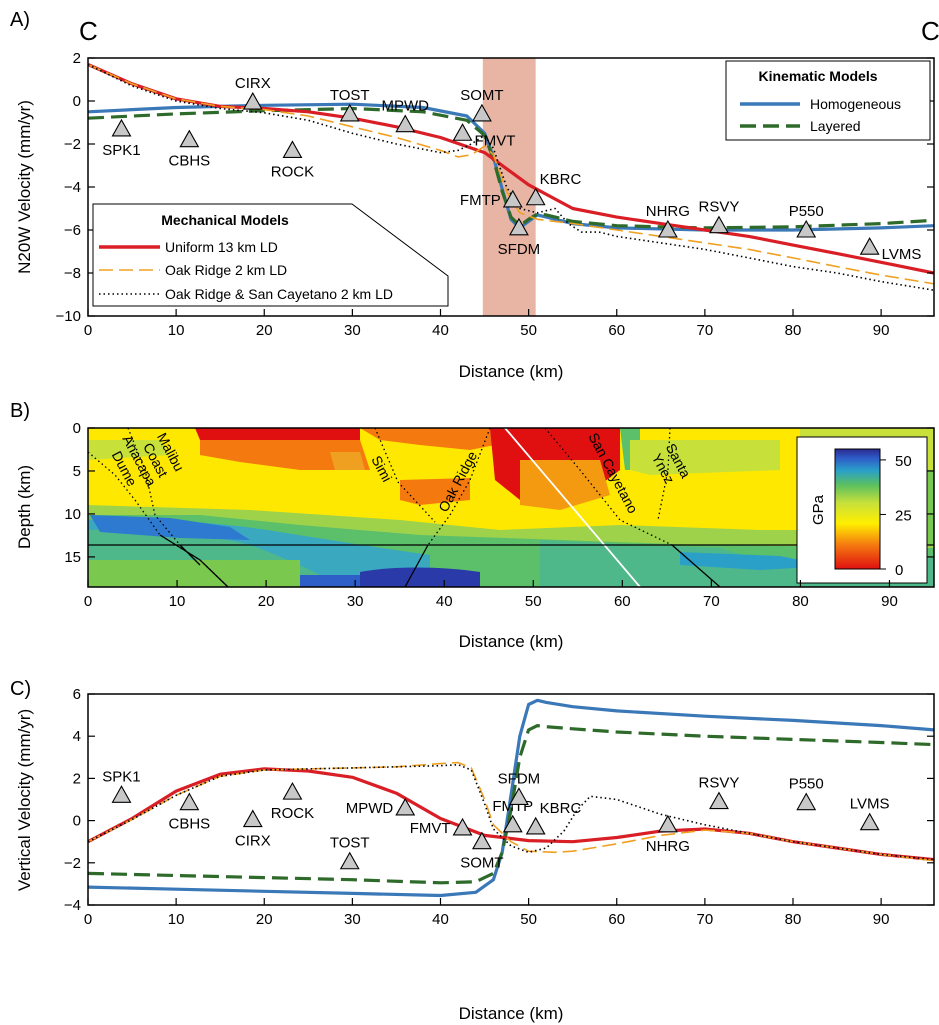 This screenshot has width=939, height=1025. Describe the element at coordinates (806, 801) in the screenshot. I see `panel-c-station-marker-p550` at that location.